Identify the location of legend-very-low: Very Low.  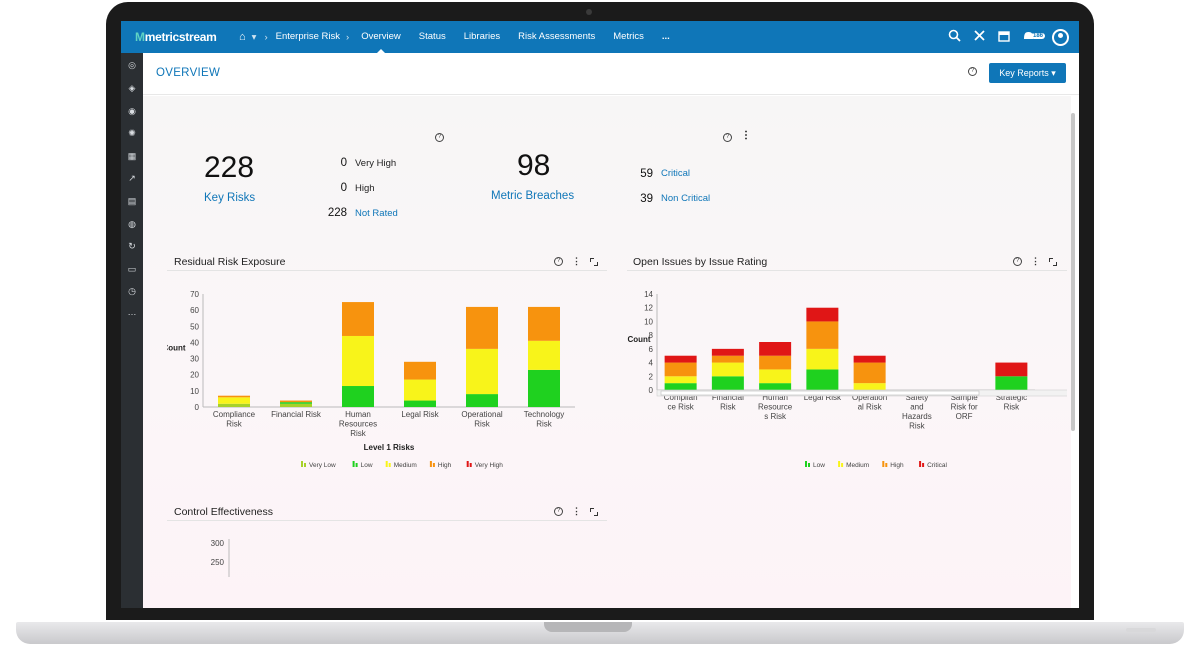
(322, 465).